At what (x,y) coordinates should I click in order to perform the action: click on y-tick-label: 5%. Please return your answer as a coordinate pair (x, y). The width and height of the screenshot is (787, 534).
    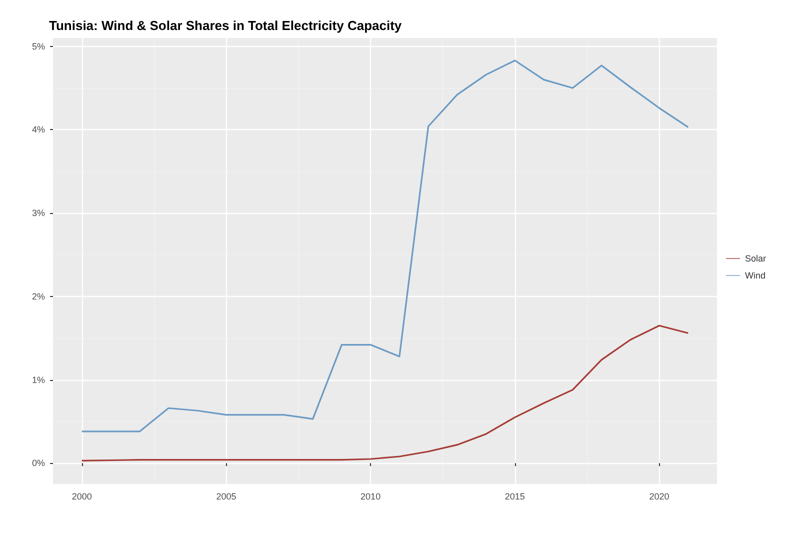
    Looking at the image, I should click on (38, 46).